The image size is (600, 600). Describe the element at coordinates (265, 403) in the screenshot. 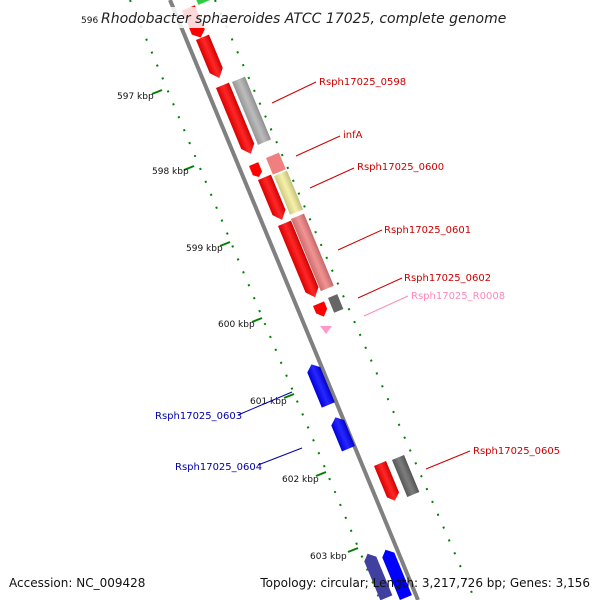

I see `connector-rsph0603` at that location.